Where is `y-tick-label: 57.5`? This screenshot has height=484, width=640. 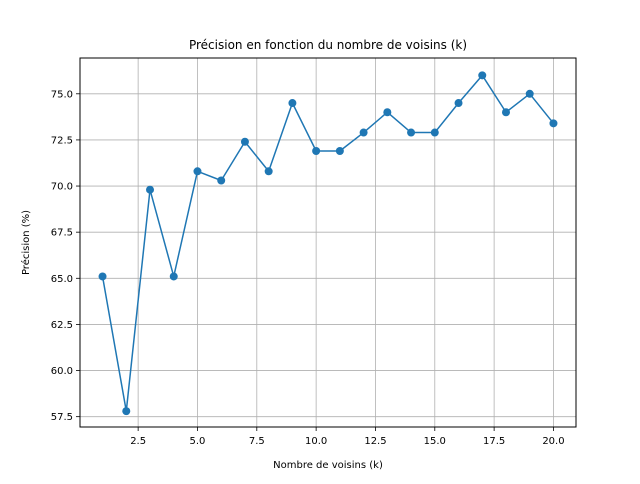
y-tick-label: 57.5 is located at coordinates (62, 417).